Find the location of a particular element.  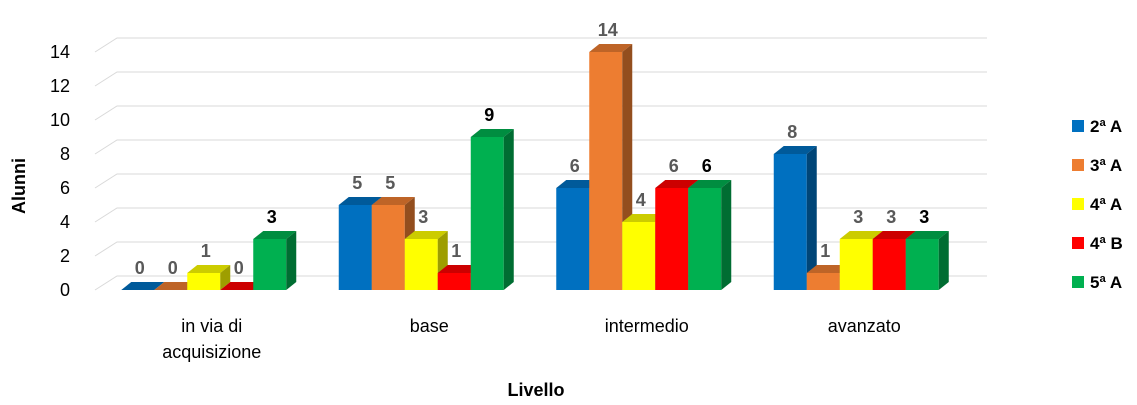

legend-item: 2ª A is located at coordinates (1097, 126).